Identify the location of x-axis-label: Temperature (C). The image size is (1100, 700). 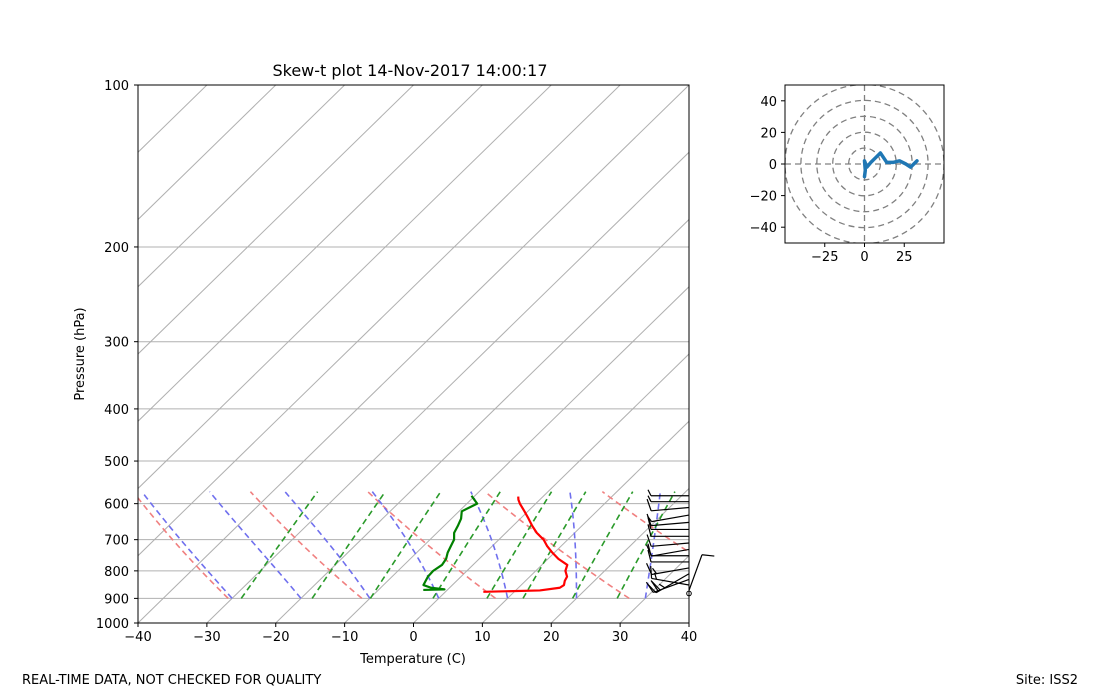
(412, 659).